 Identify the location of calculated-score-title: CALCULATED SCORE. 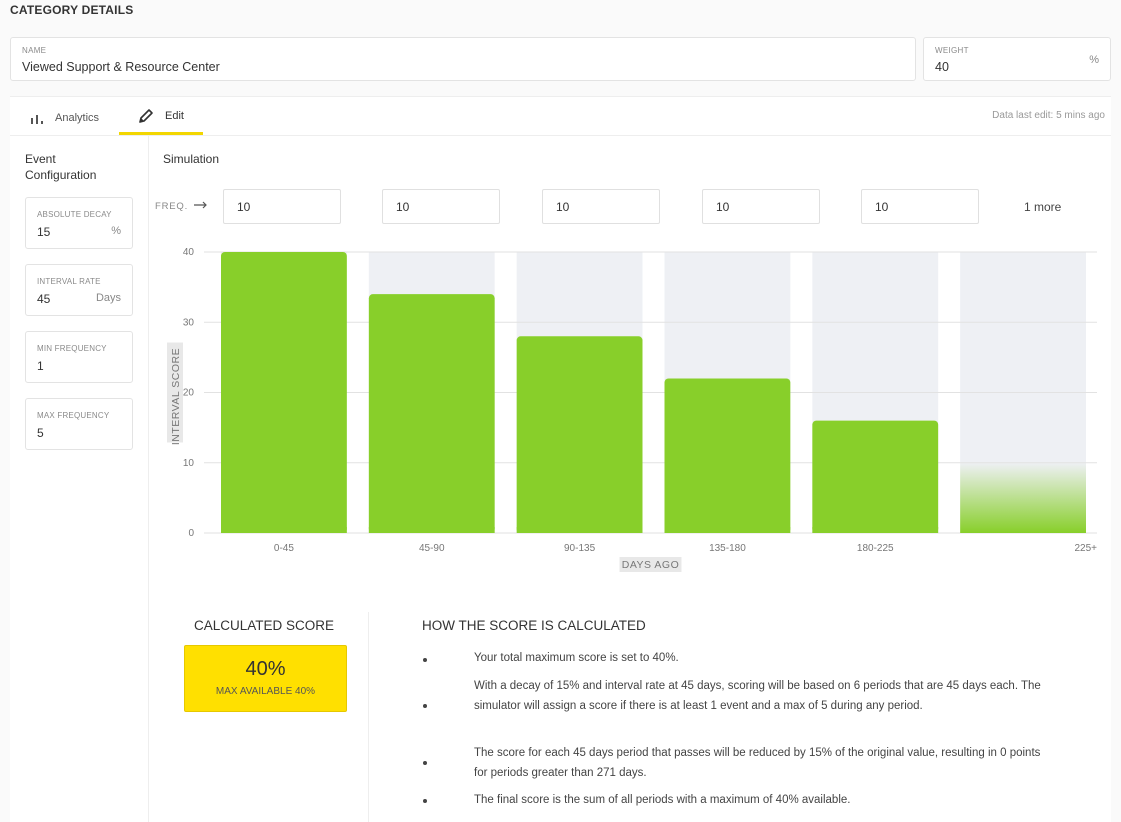
(264, 625).